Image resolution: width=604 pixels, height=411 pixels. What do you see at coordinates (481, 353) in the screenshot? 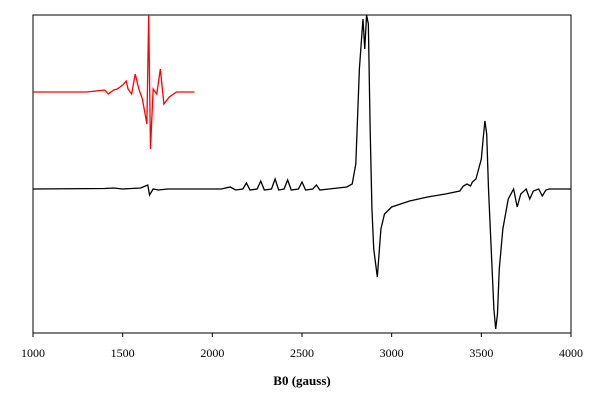
I see `x-tick-label: 3500` at bounding box center [481, 353].